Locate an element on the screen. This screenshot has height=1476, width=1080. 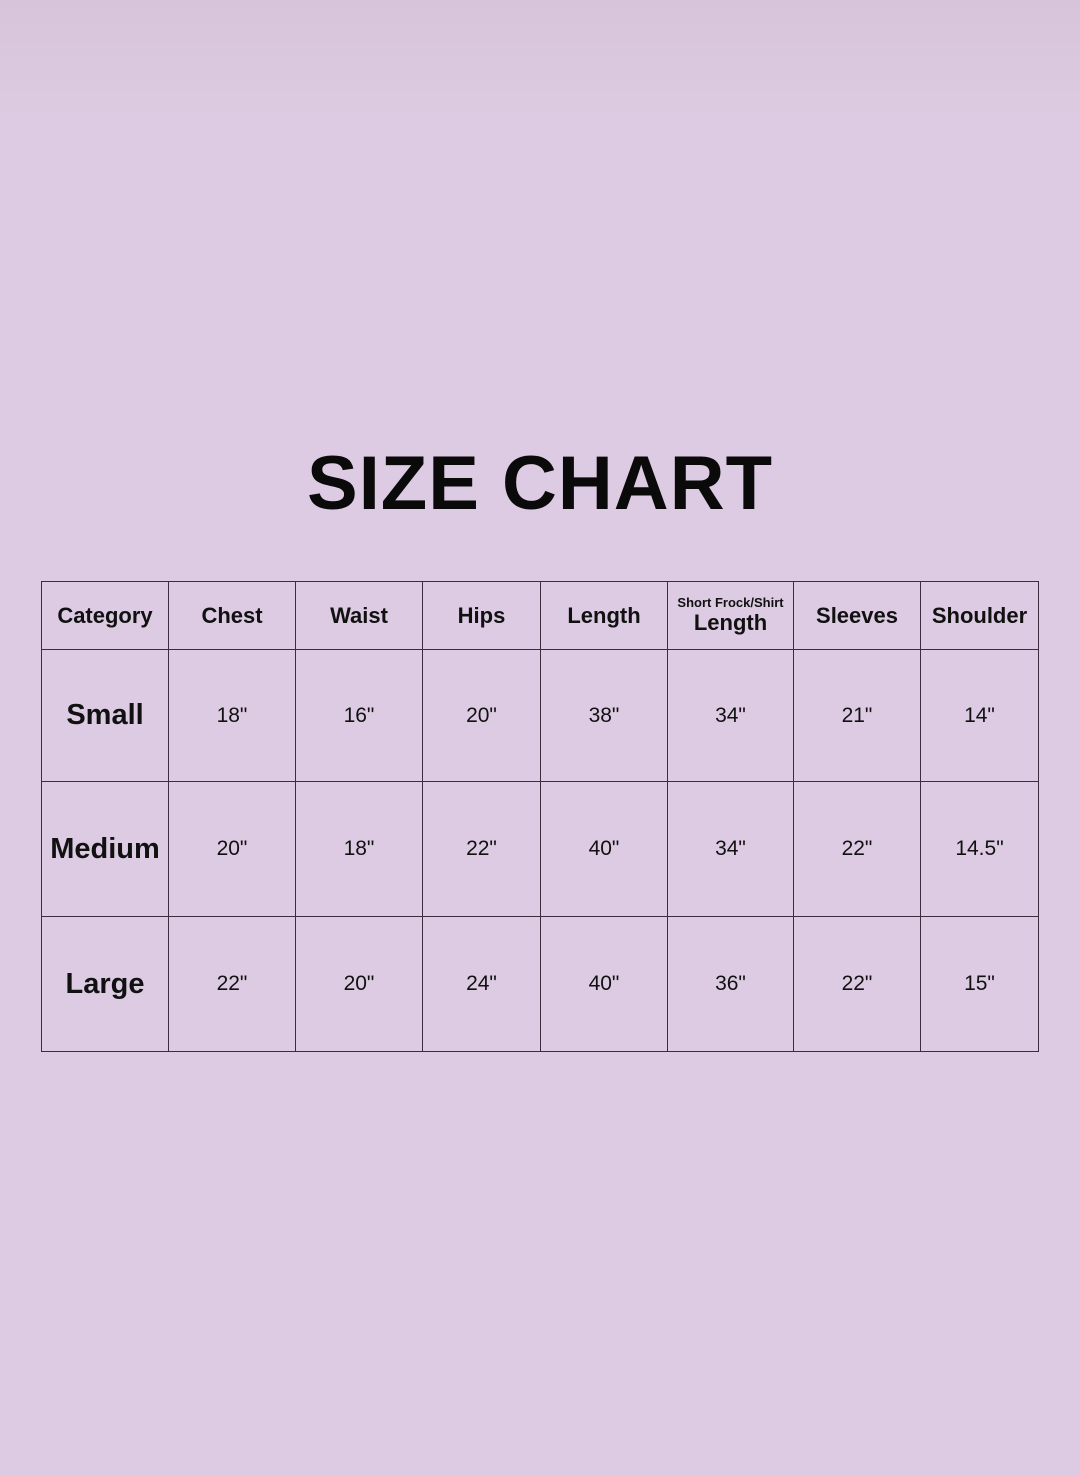
measurement-cell: 14.5" is located at coordinates (979, 849).